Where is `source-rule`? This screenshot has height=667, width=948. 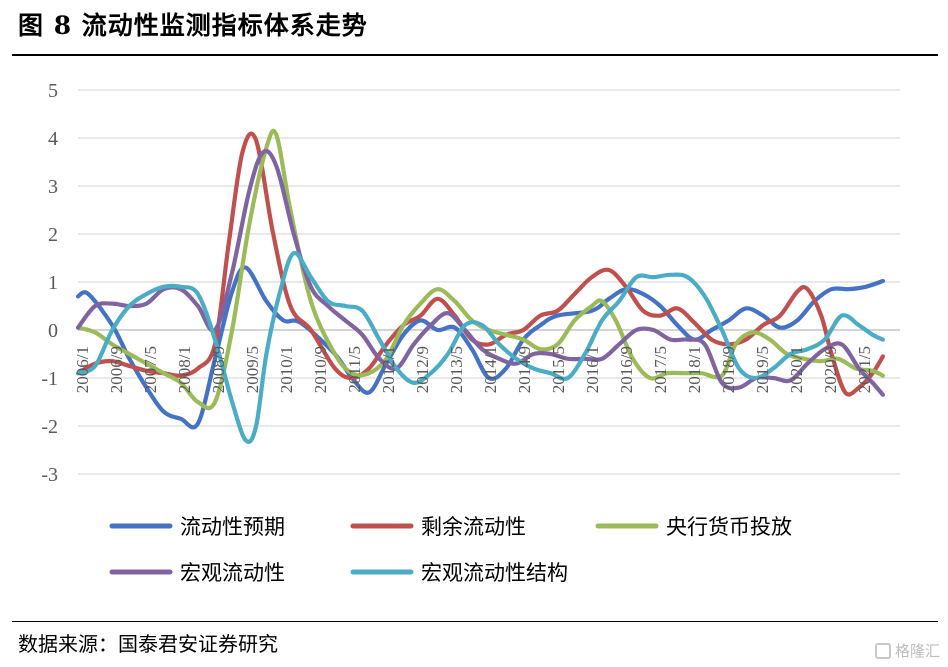
source-rule is located at coordinates (475, 621).